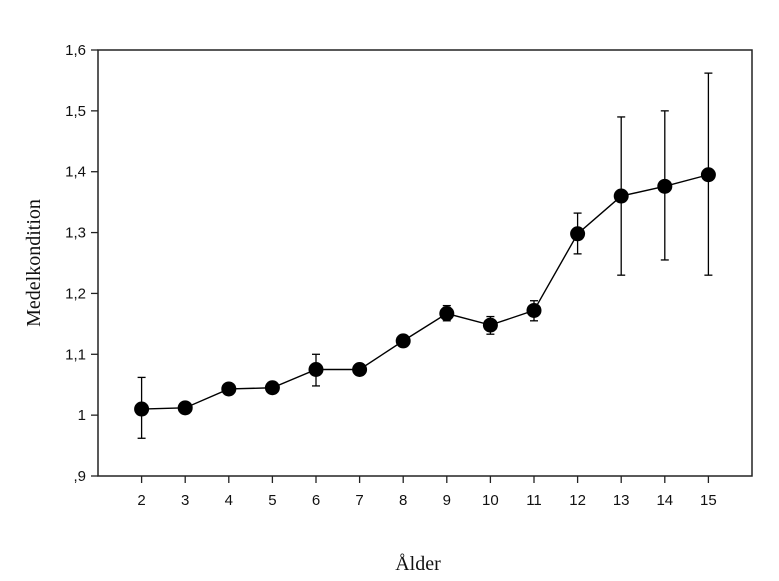  I want to click on x-tick-label: 8, so click(403, 500).